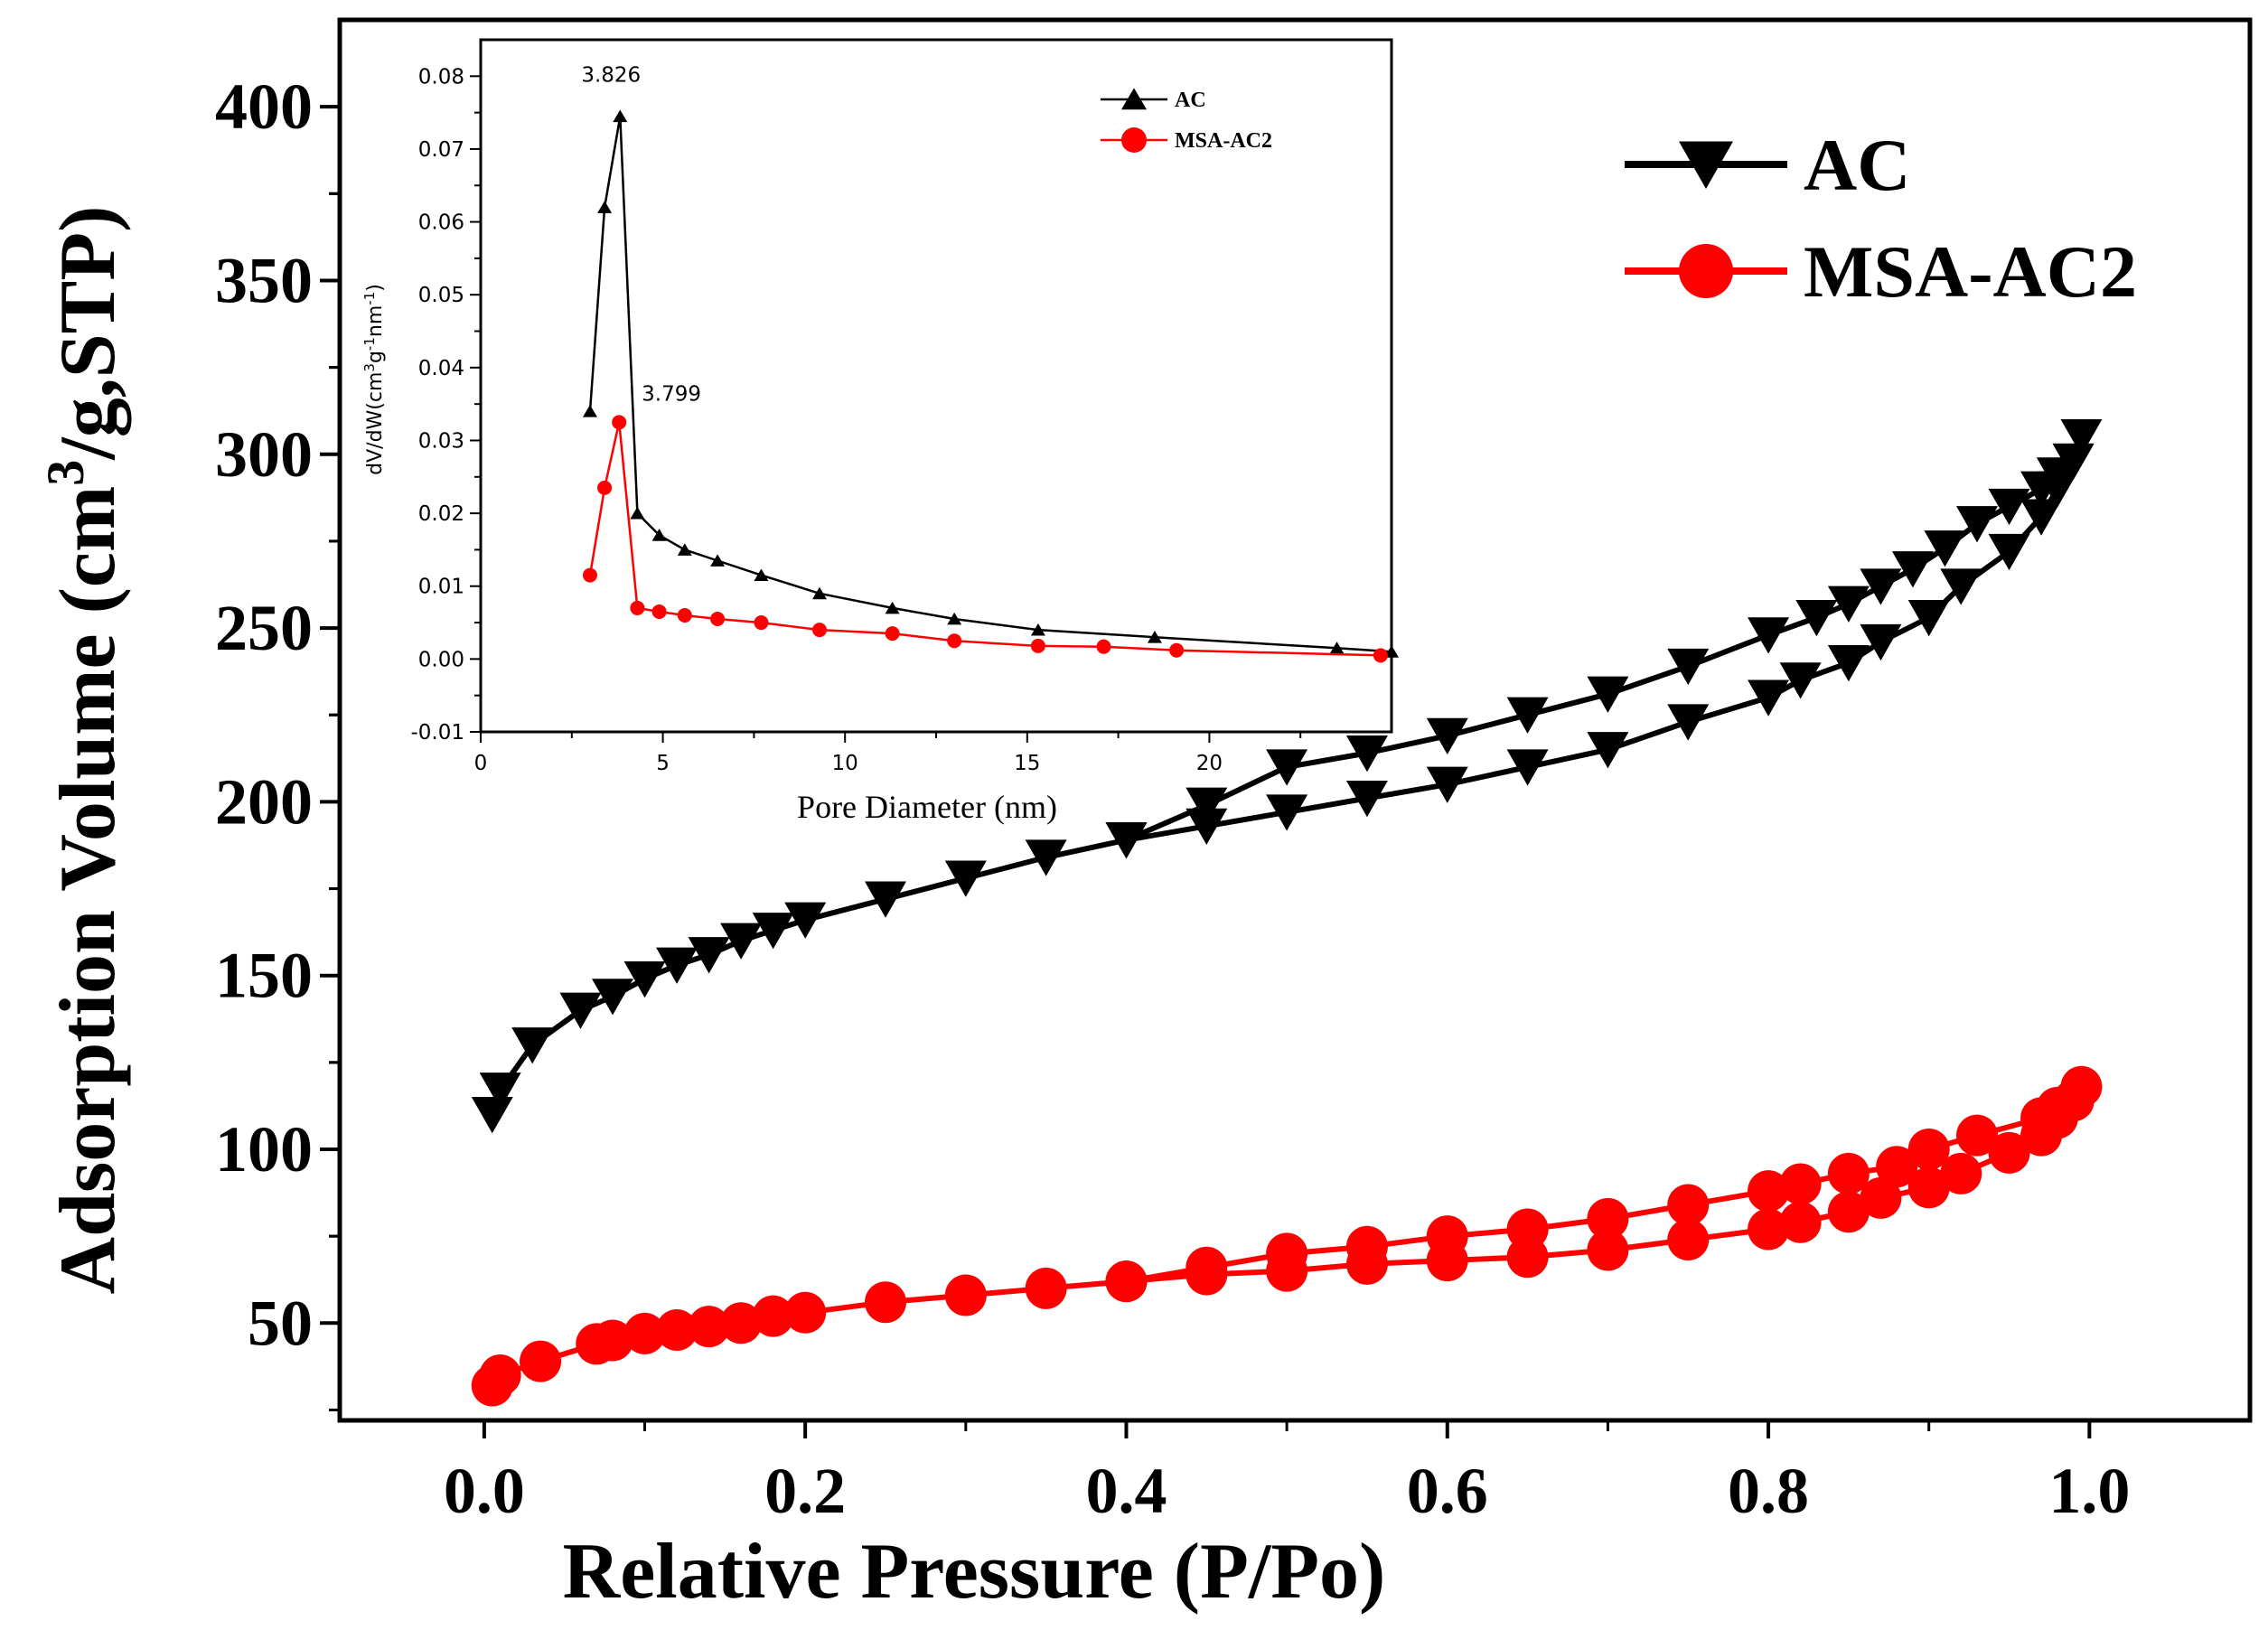  What do you see at coordinates (1223, 141) in the screenshot?
I see `inset-legend-label-msa-ac2: MSA-AC2` at bounding box center [1223, 141].